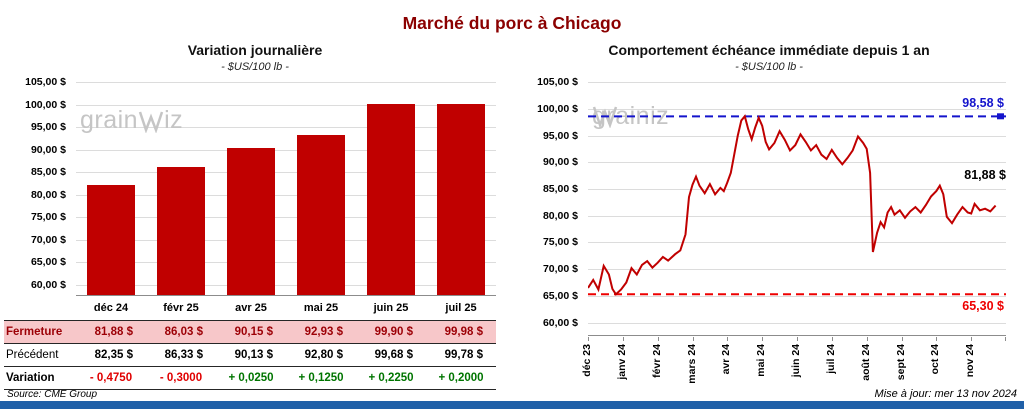 Image resolution: width=1024 pixels, height=409 pixels. I want to click on grainwiz-w-icon, so click(151, 122).